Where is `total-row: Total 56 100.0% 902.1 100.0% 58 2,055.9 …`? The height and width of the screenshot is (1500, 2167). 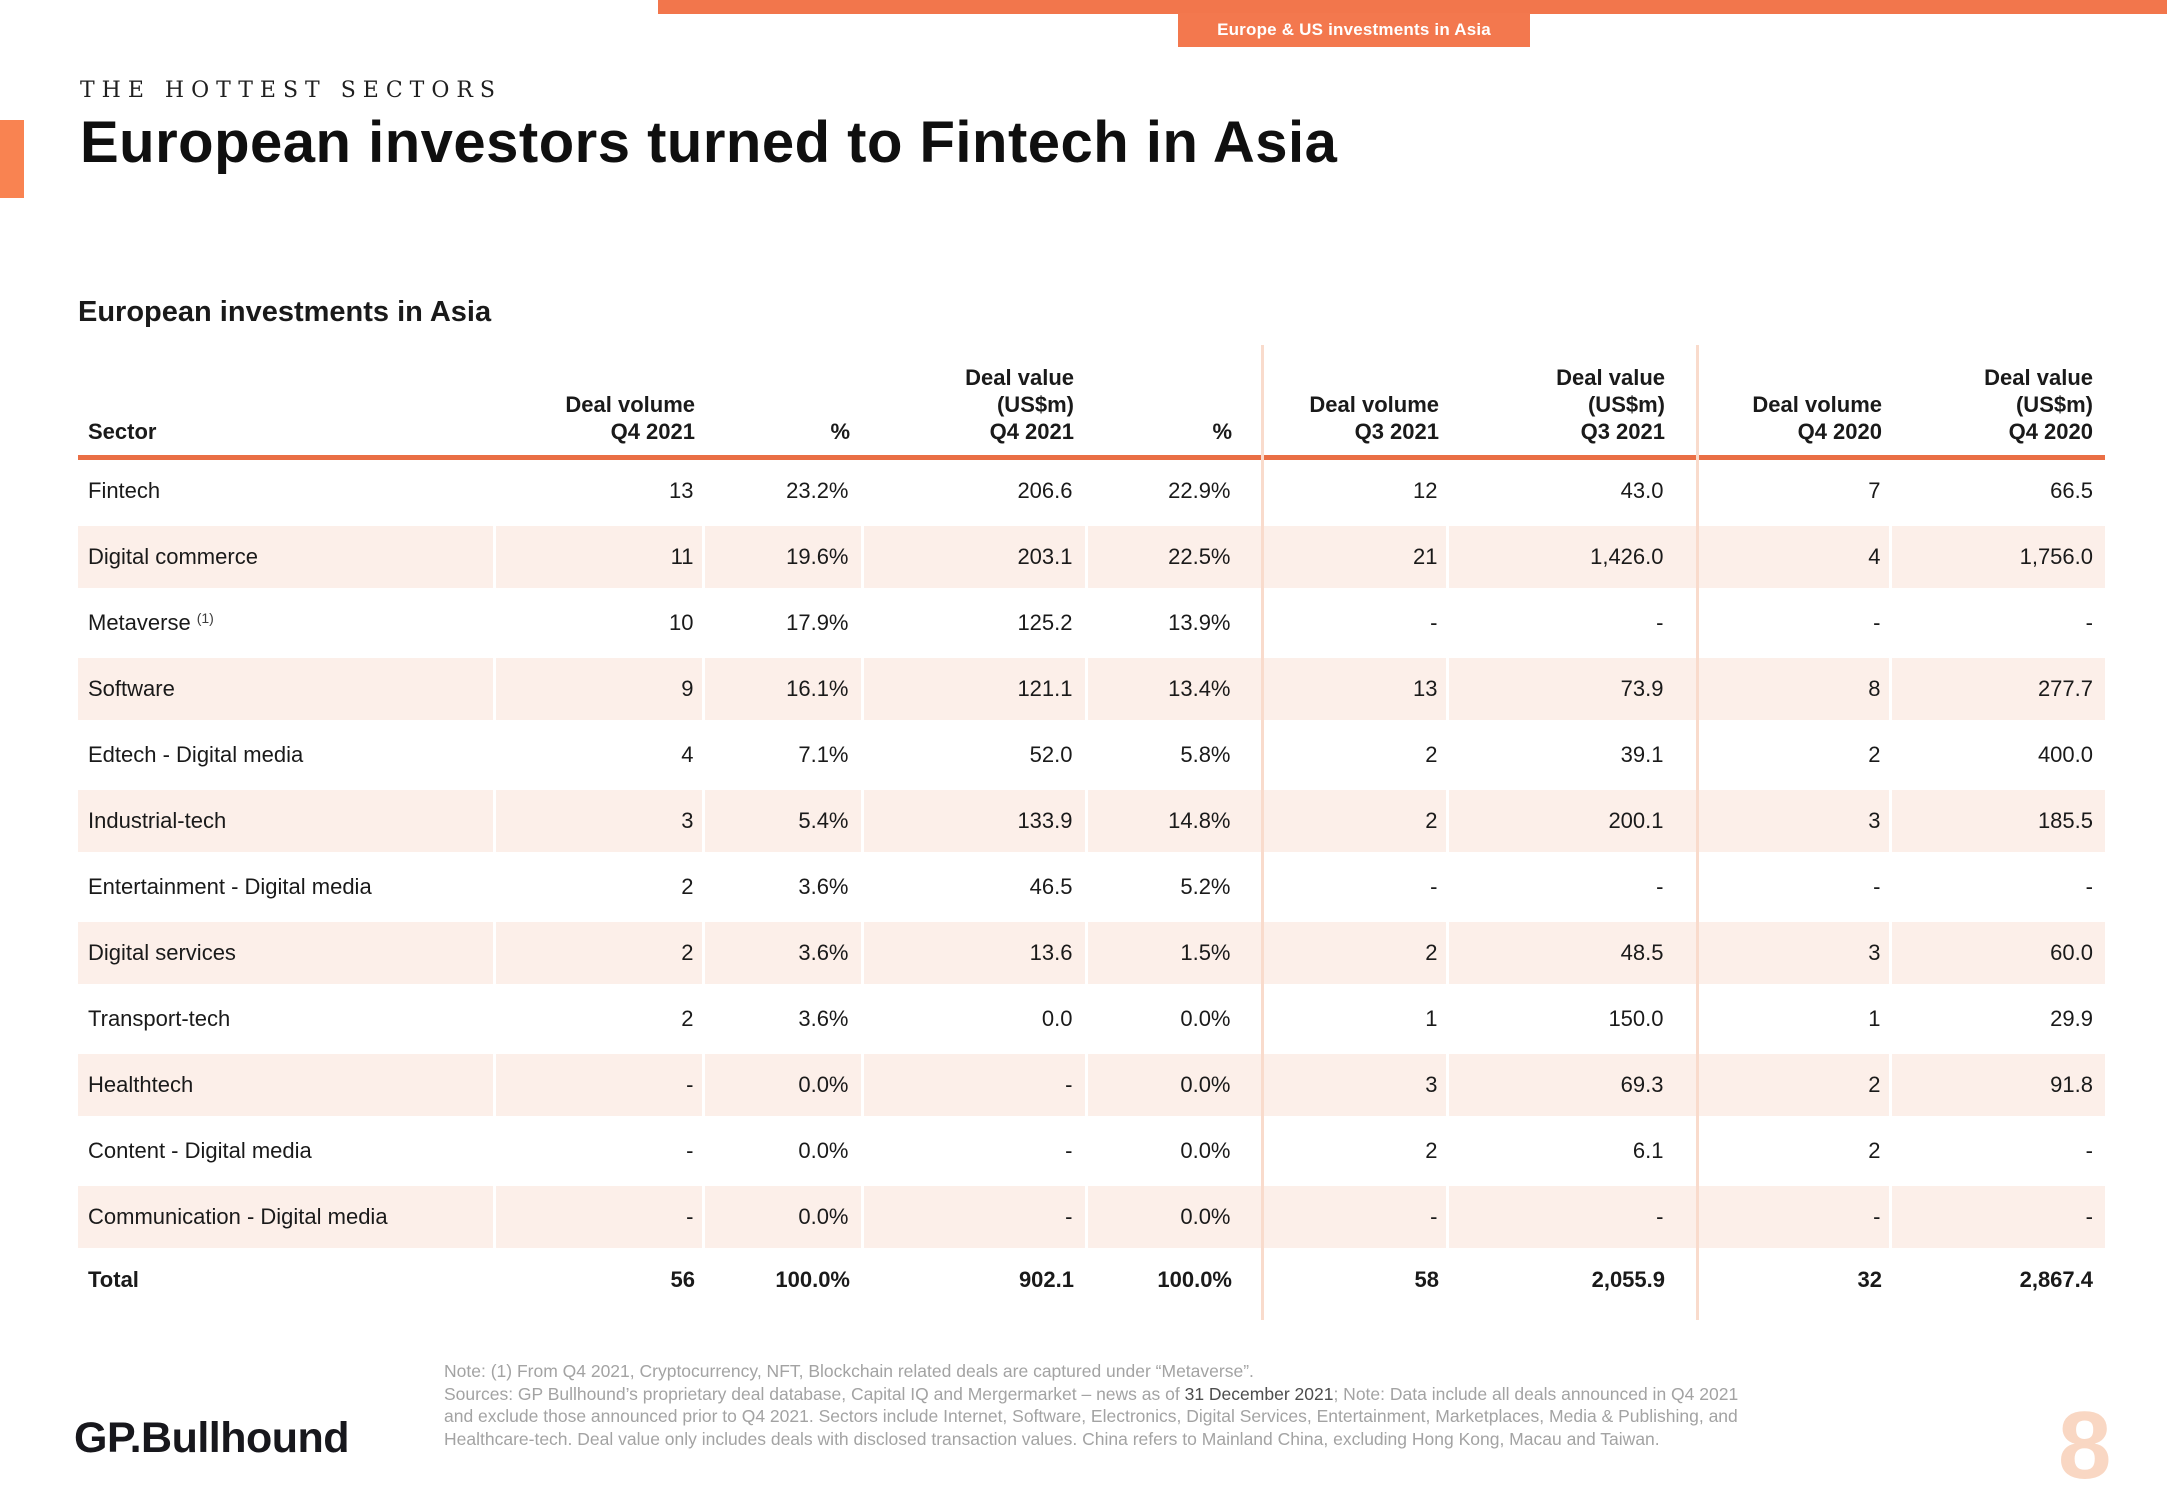 total-row: Total 56 100.0% 902.1 100.0% 58 2,055.9 … is located at coordinates (1091, 1278).